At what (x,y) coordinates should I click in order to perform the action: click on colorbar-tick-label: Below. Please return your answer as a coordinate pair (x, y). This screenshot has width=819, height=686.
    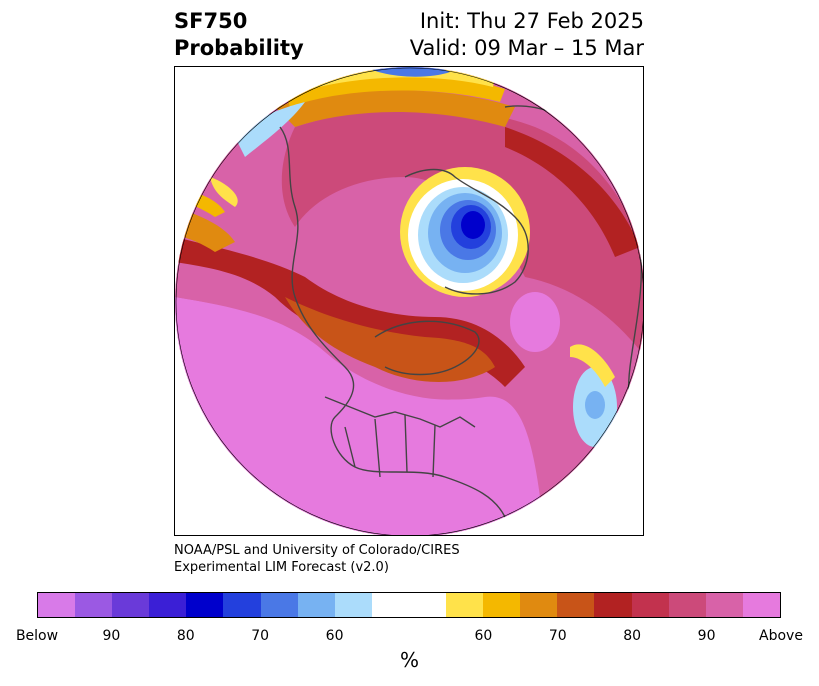
    Looking at the image, I should click on (37, 636).